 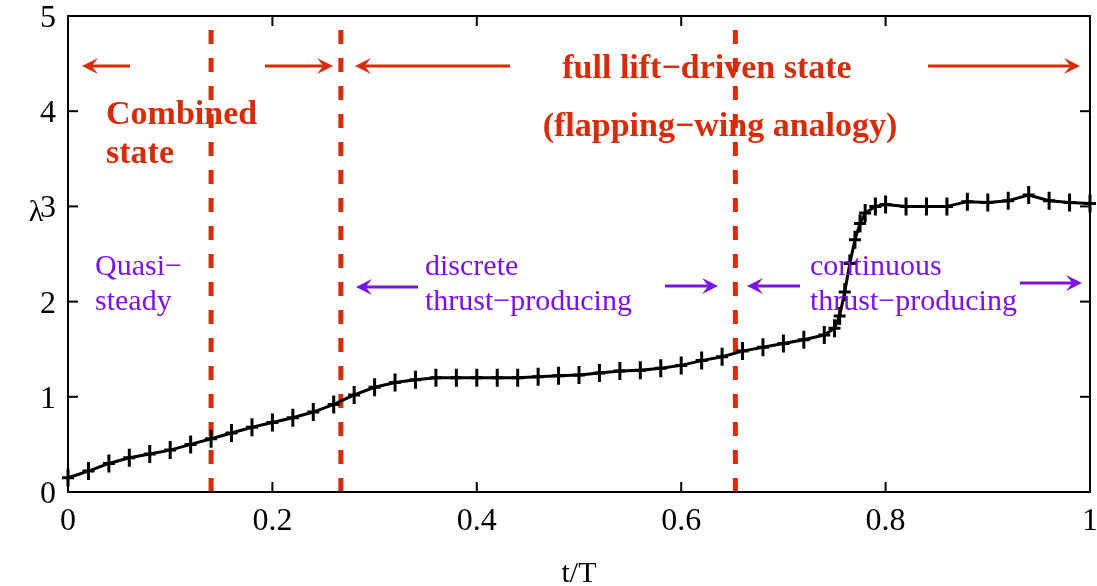 I want to click on y-tick-label: 1, so click(x=48, y=396).